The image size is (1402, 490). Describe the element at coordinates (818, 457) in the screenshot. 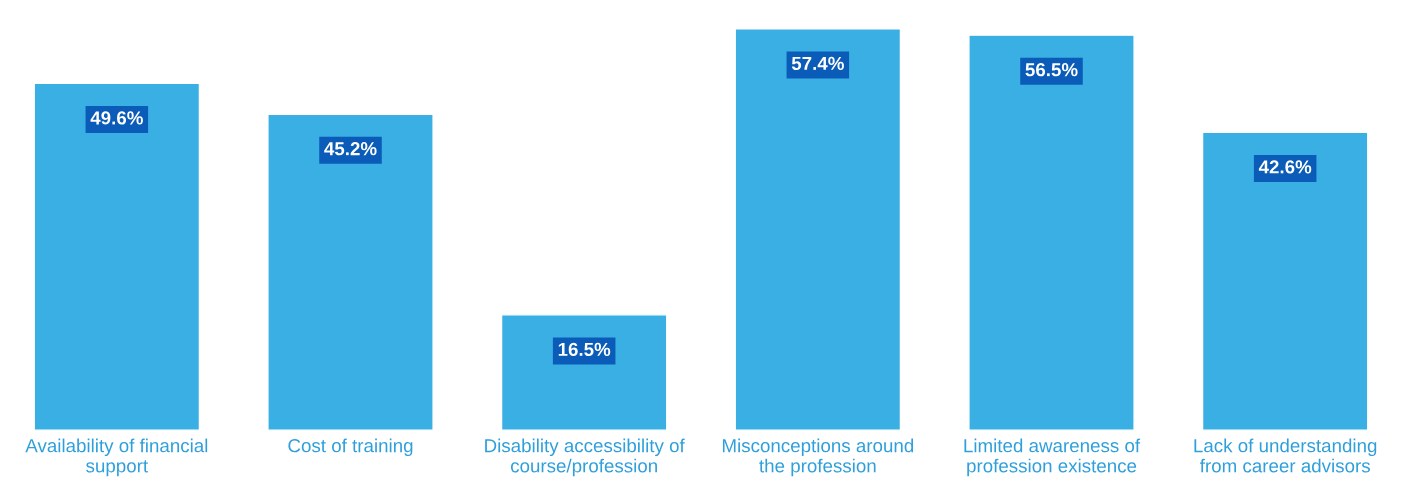

I see `x-tick-label: Misconceptions around the profession` at that location.